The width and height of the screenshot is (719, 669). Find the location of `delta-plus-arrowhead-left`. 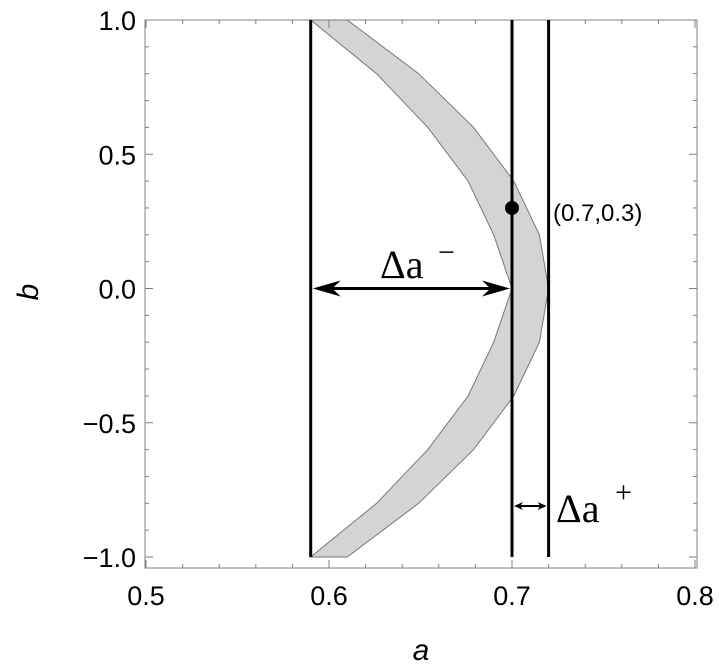

delta-plus-arrowhead-left is located at coordinates (518, 505).